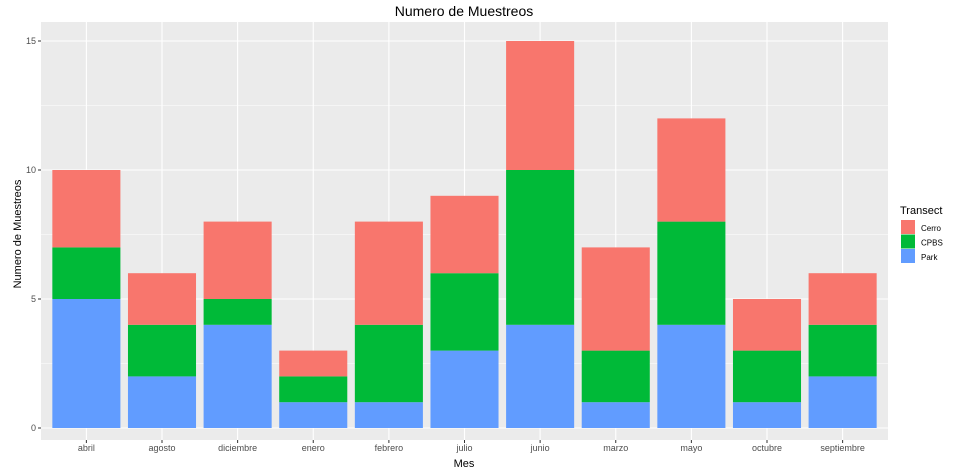 This screenshot has height=469, width=958. Describe the element at coordinates (540, 376) in the screenshot. I see `bar-park-junio` at that location.